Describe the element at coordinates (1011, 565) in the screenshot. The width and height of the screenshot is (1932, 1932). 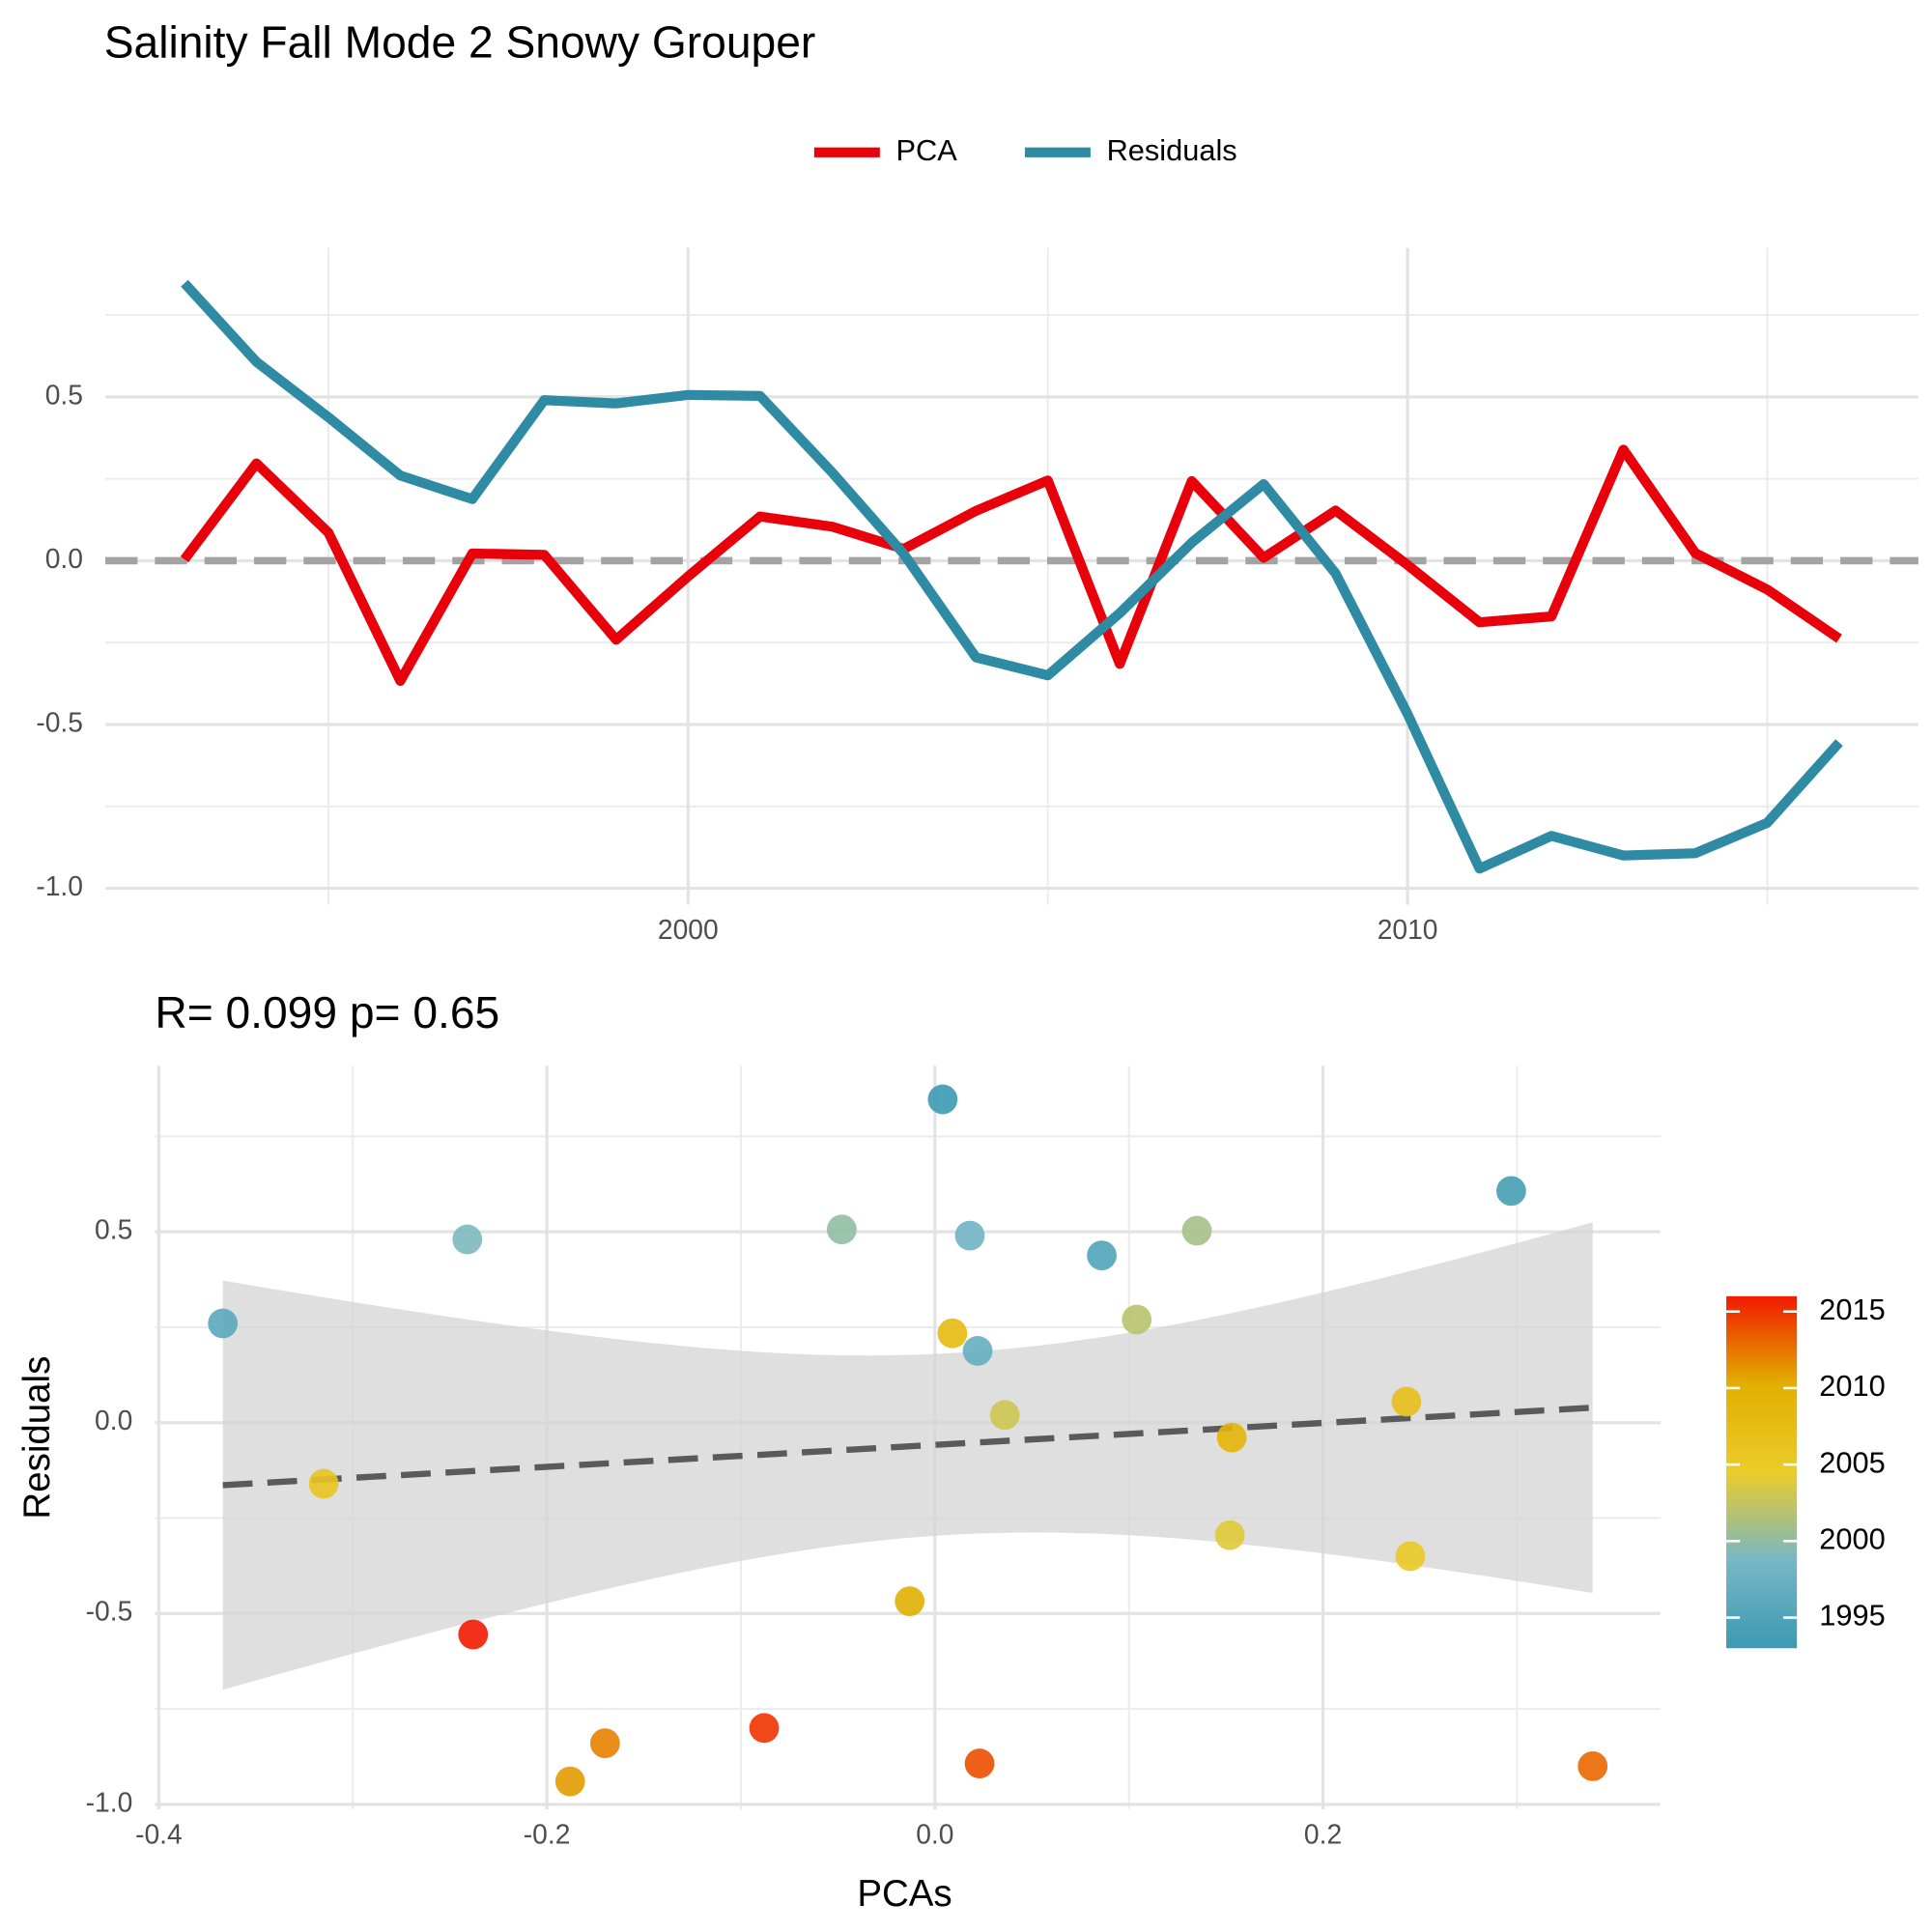
I see `line-series` at that location.